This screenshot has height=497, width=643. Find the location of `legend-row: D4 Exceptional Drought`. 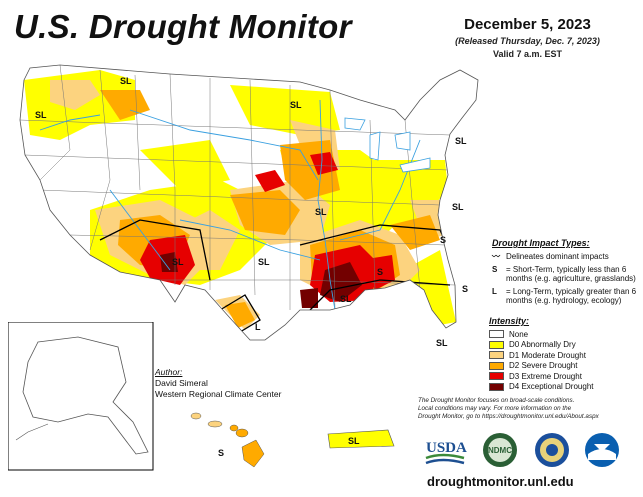

legend-row: D4 Exceptional Drought is located at coordinates (564, 387).